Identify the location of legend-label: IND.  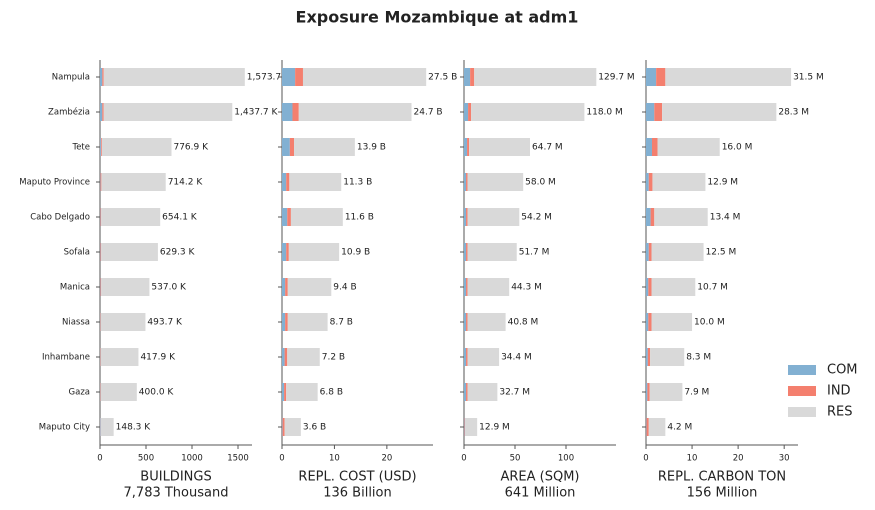
(839, 391).